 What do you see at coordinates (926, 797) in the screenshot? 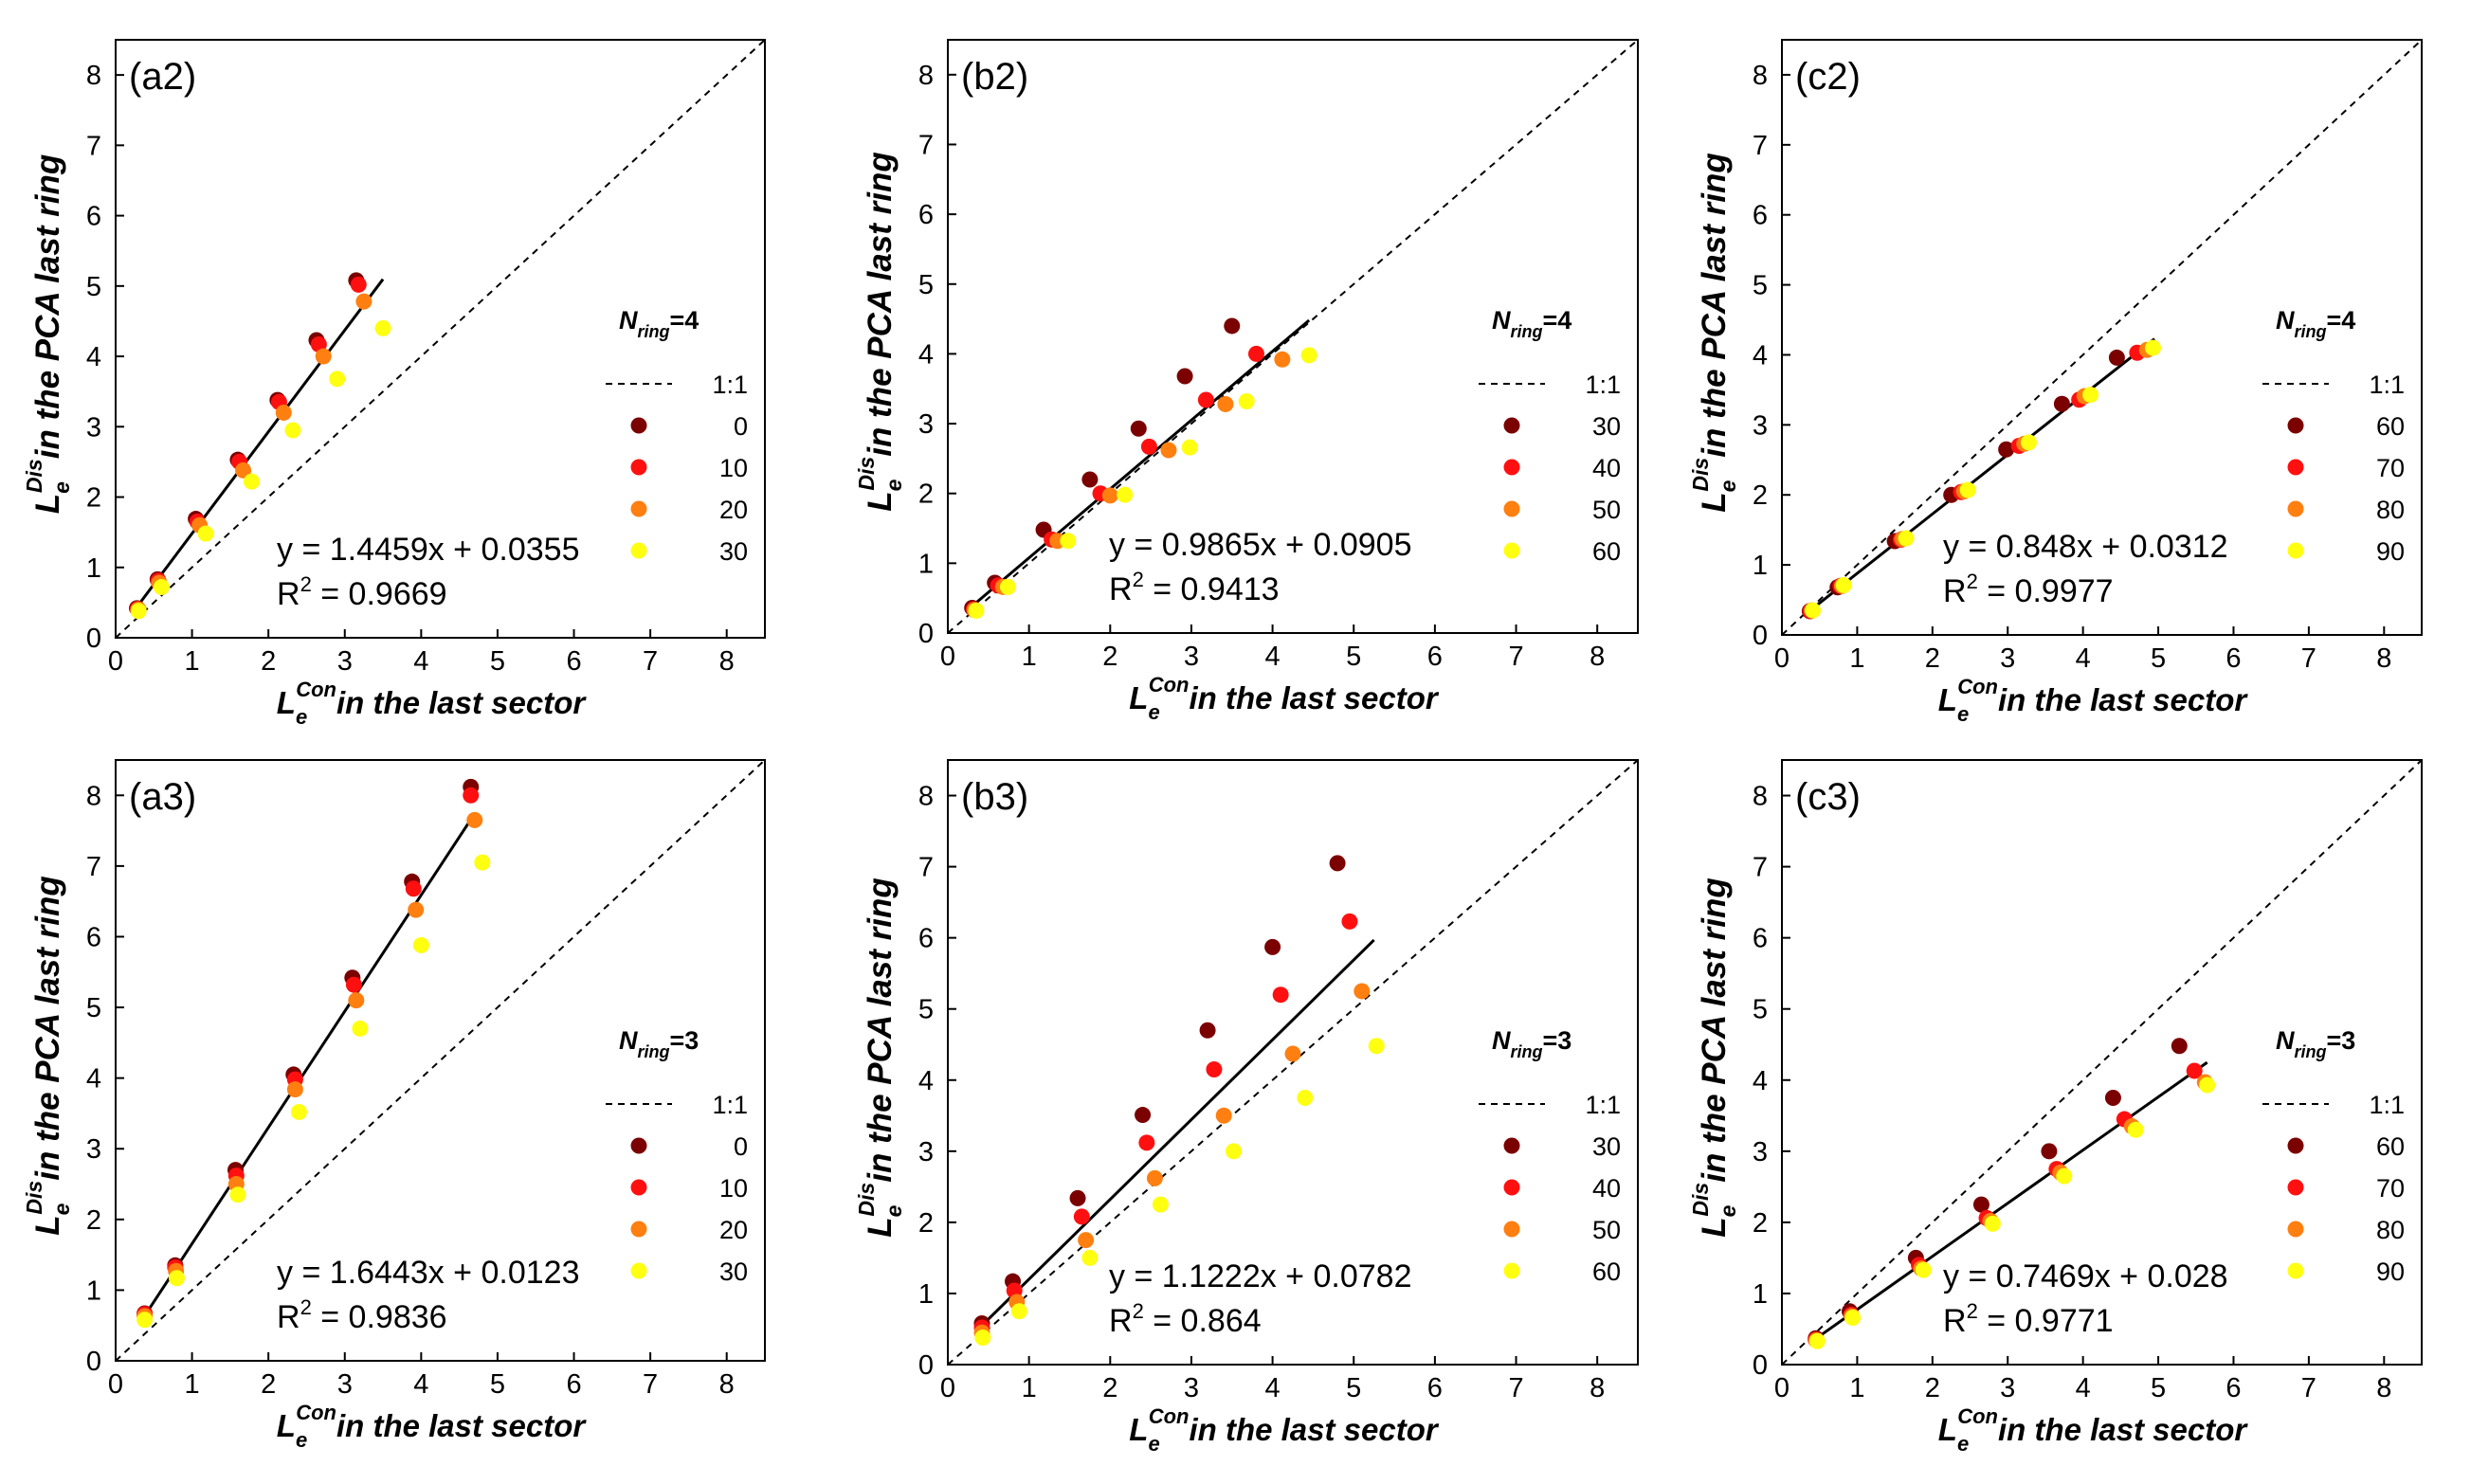
I see `y-tick-label: 8` at bounding box center [926, 797].